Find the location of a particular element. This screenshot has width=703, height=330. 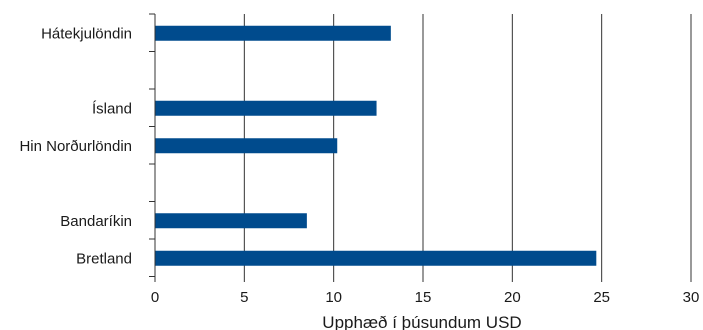

x-tick-label: 20 is located at coordinates (512, 297).